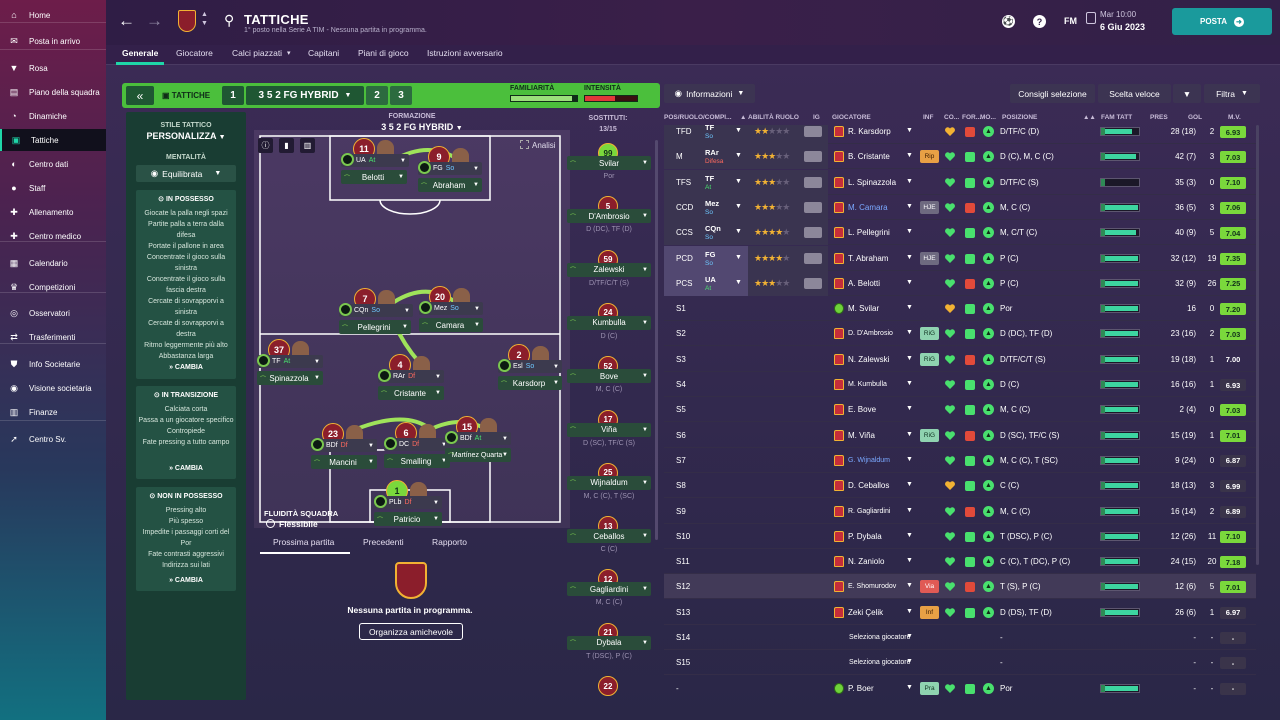 The height and width of the screenshot is (720, 1280). What do you see at coordinates (1257, 345) in the screenshot?
I see `table-scrollbar` at bounding box center [1257, 345].